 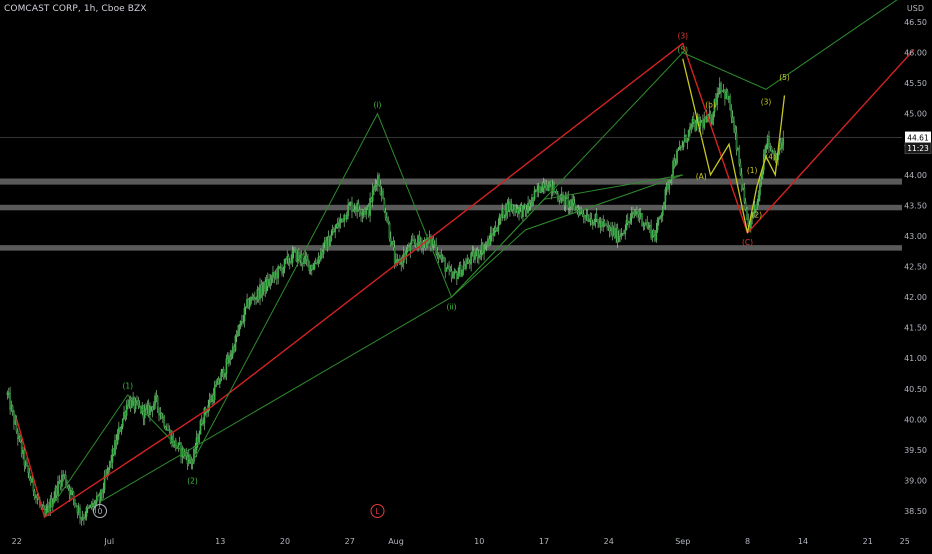 What do you see at coordinates (75, 9) in the screenshot?
I see `chart-title: COMCAST CORP, 1h, Cboe BZX` at bounding box center [75, 9].